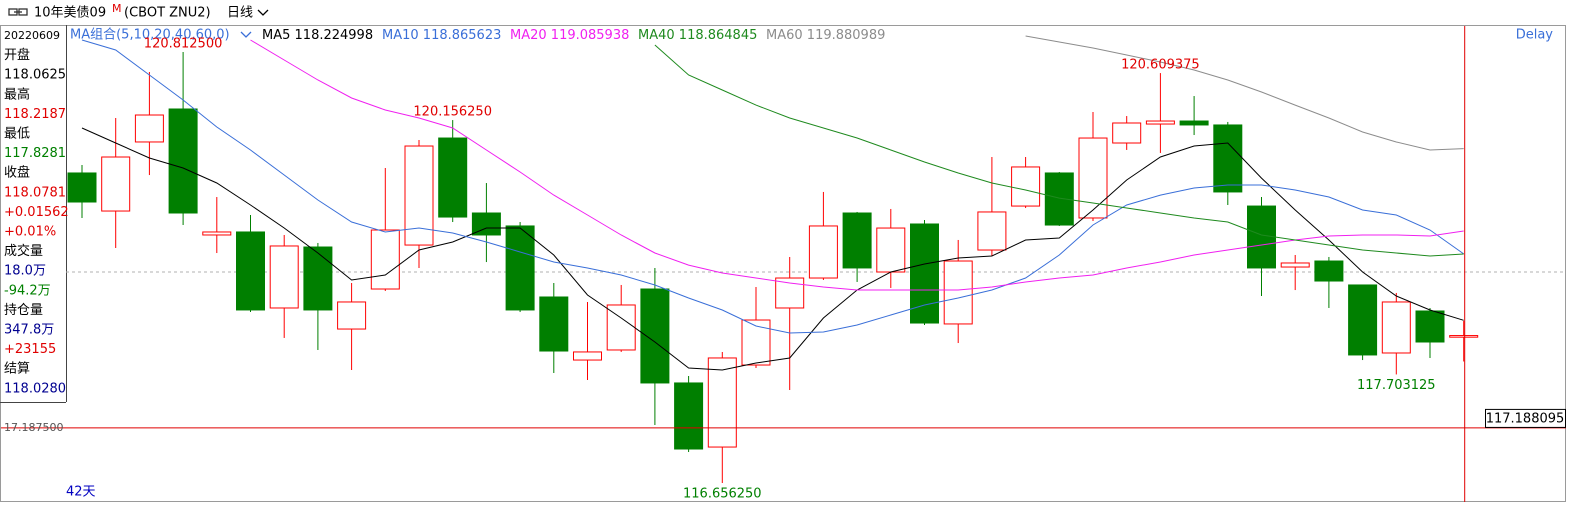 Image resolution: width=1582 pixels, height=509 pixels. Describe the element at coordinates (167, 13) in the screenshot. I see `instrument-code: (CBOT ZNU2)` at that location.